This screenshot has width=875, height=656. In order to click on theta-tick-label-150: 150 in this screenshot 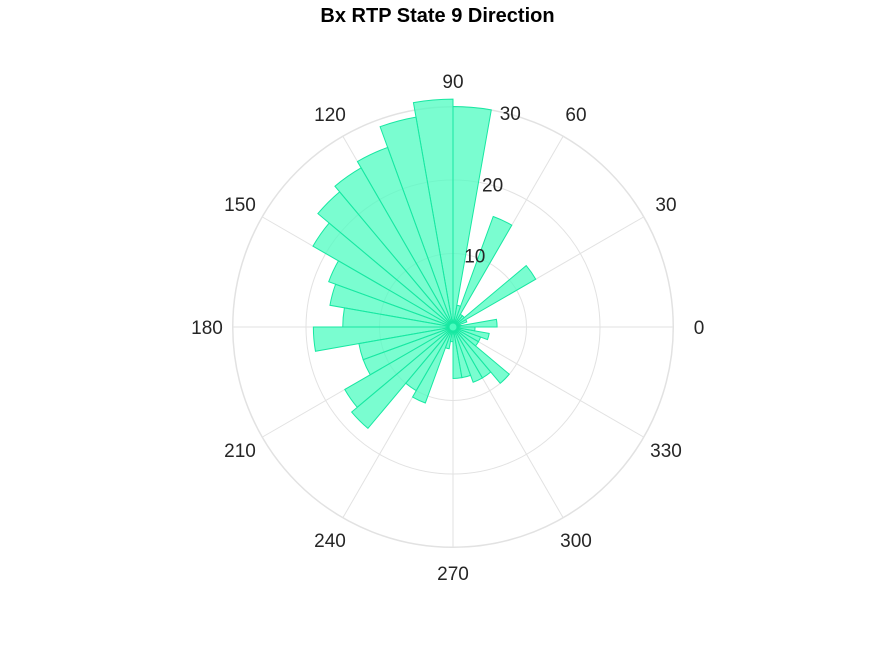, I will do `click(240, 205)`.